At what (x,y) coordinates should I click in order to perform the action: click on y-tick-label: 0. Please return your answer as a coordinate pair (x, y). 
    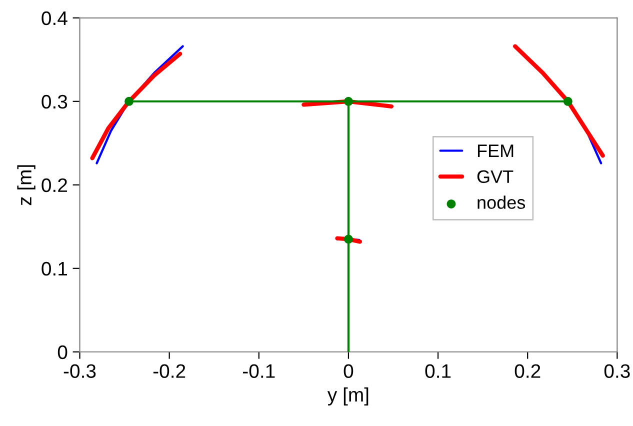
    Looking at the image, I should click on (63, 352).